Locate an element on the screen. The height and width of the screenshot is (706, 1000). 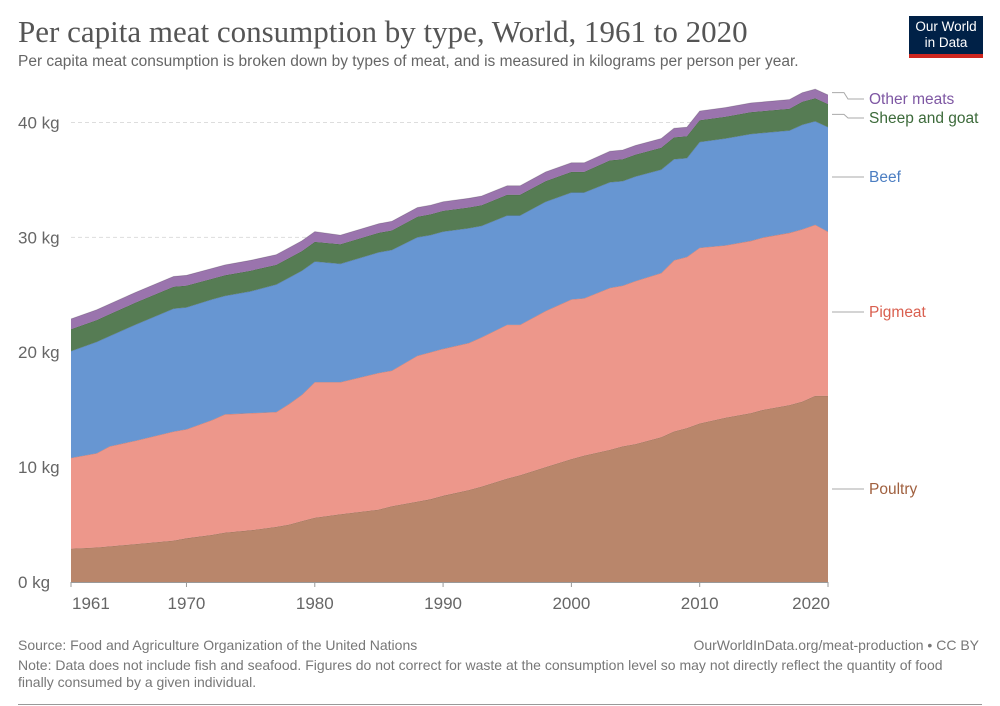
legend-label-poultry: Poultry is located at coordinates (893, 489).